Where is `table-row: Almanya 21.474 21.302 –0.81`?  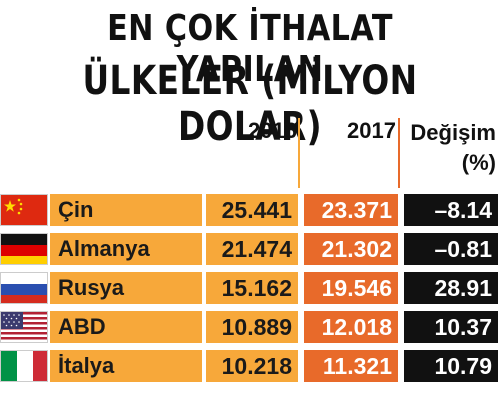 table-row: Almanya 21.474 21.302 –0.81 is located at coordinates (250, 248).